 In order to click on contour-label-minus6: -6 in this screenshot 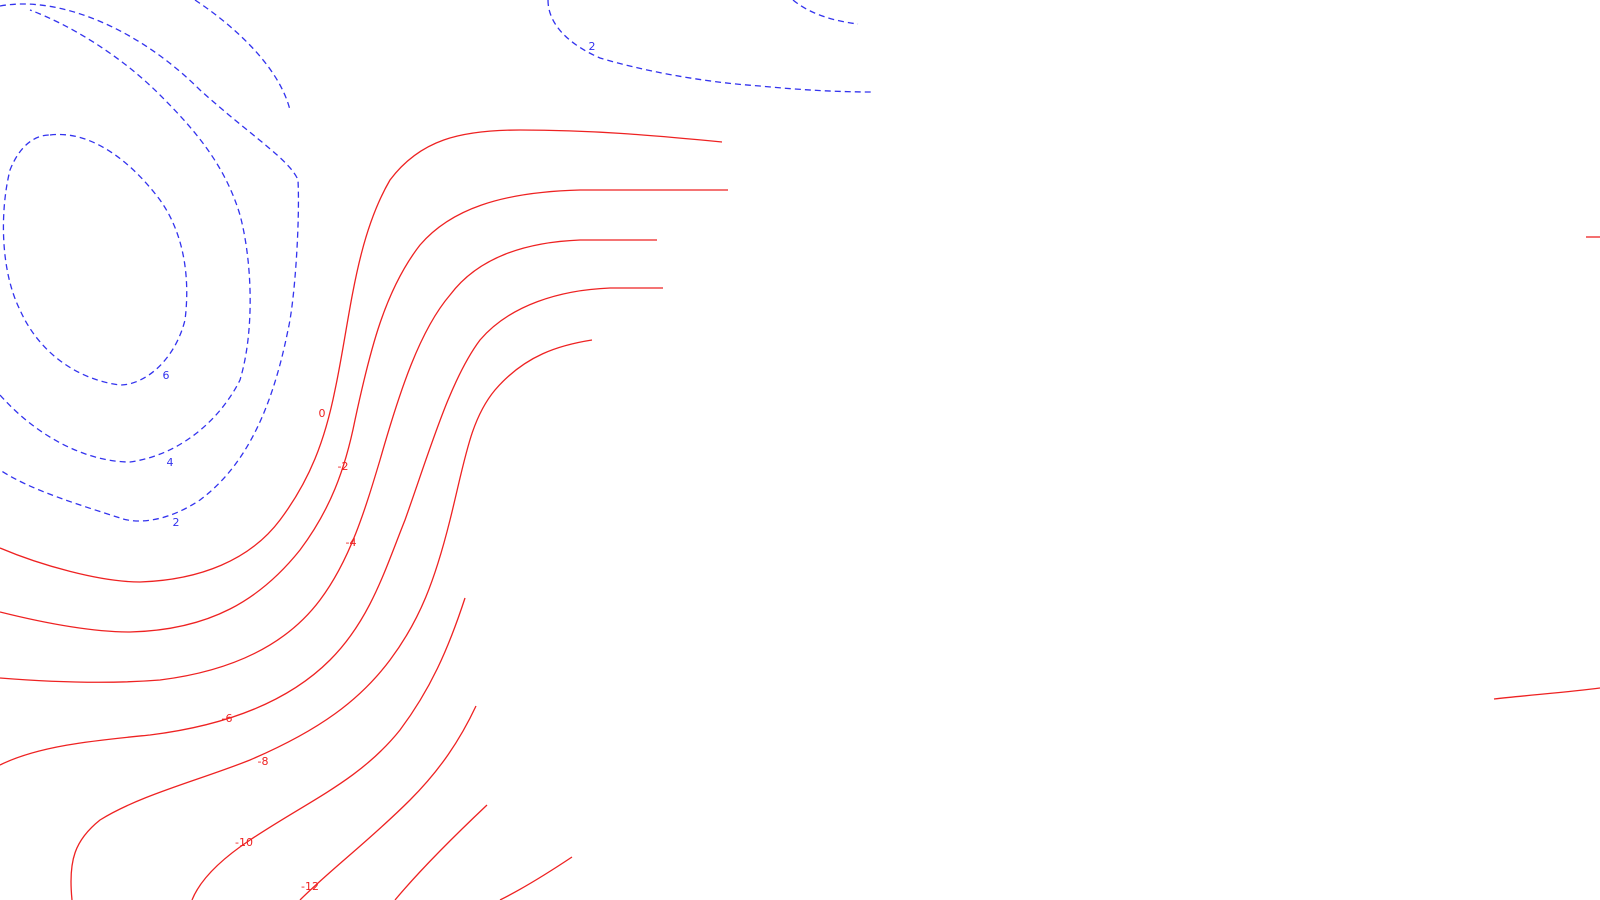, I will do `click(227, 718)`.